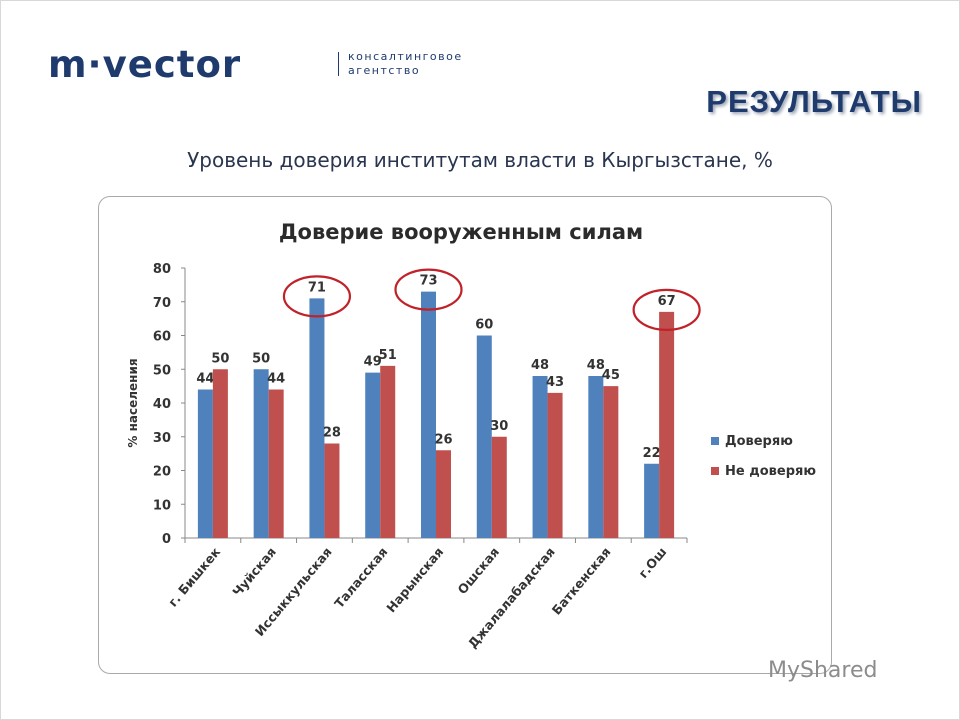 This screenshot has height=720, width=960. I want to click on logo-tagline: консалтинговое агентство, so click(405, 63).